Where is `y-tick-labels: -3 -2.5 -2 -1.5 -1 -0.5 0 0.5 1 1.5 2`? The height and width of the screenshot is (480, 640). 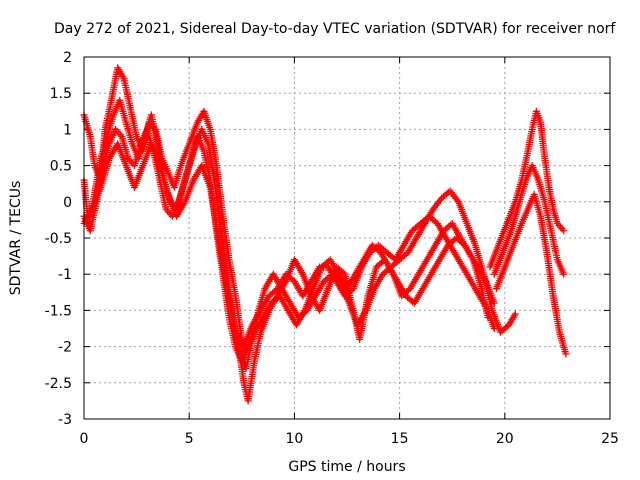
y-tick-labels: -3 -2.5 -2 -1.5 -1 -0.5 0 0.5 1 1.5 2 is located at coordinates (58, 239).